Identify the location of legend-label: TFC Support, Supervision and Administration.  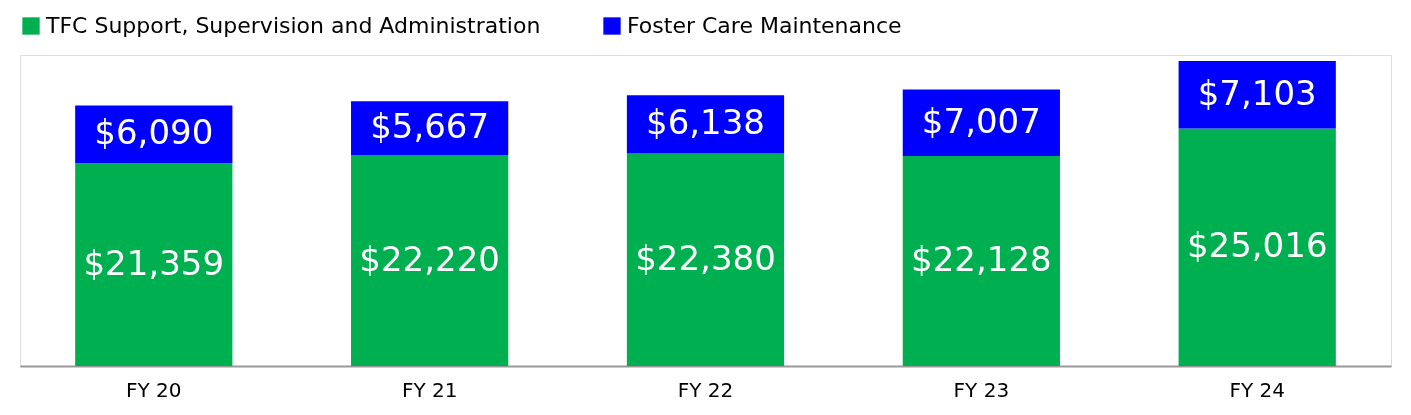
(293, 25).